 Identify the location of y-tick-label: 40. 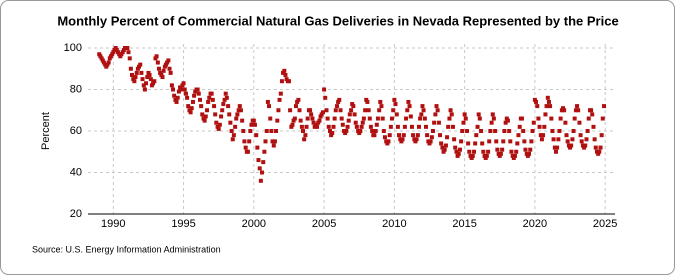
(76, 172).